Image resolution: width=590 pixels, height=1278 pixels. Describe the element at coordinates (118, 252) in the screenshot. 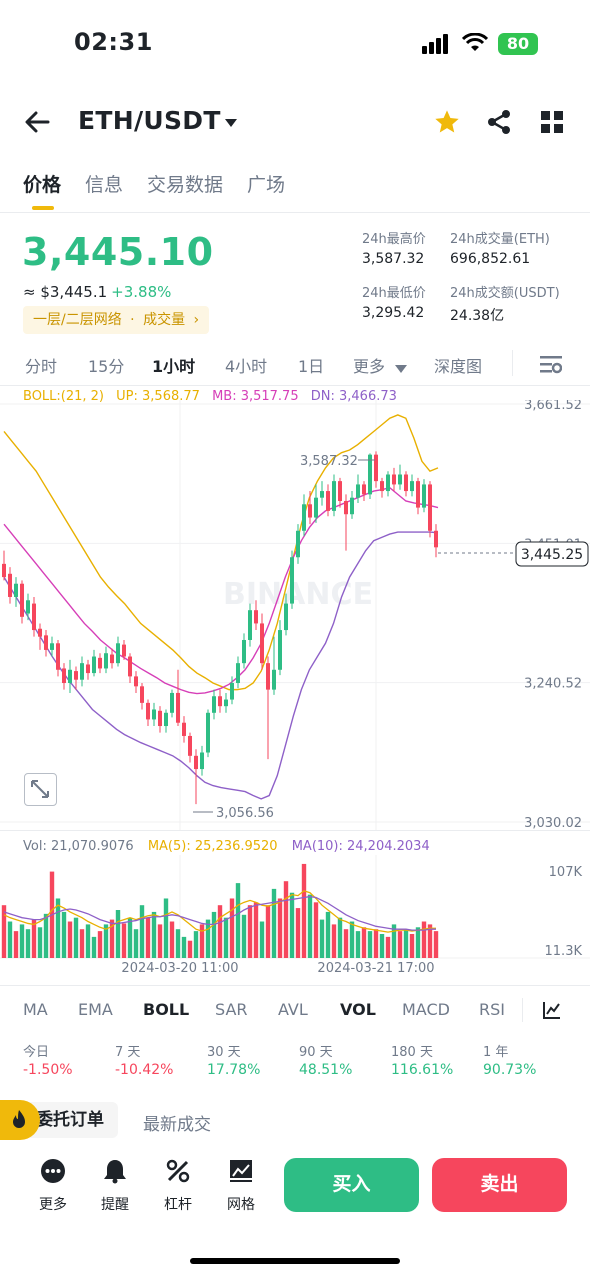

I see `last-price: 3,445.10` at that location.